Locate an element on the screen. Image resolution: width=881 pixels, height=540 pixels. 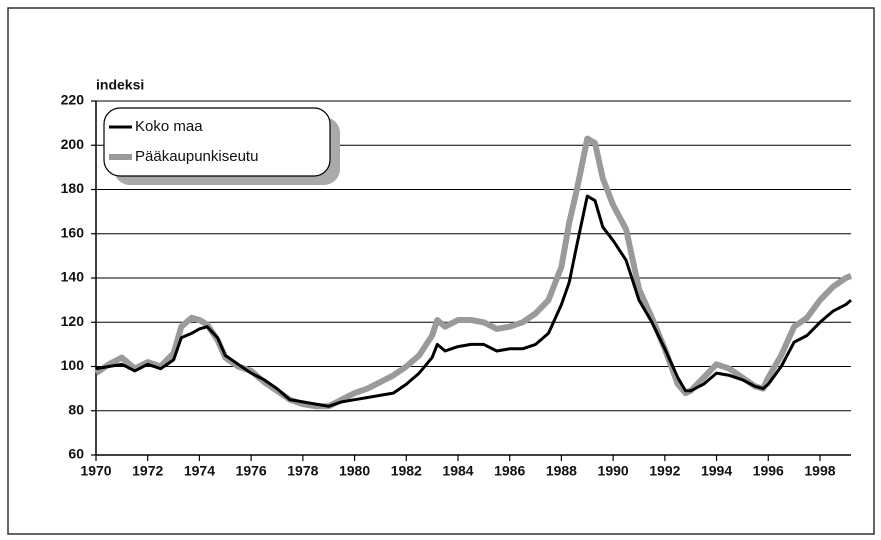
y-tick-label: 180 is located at coordinates (73, 188).